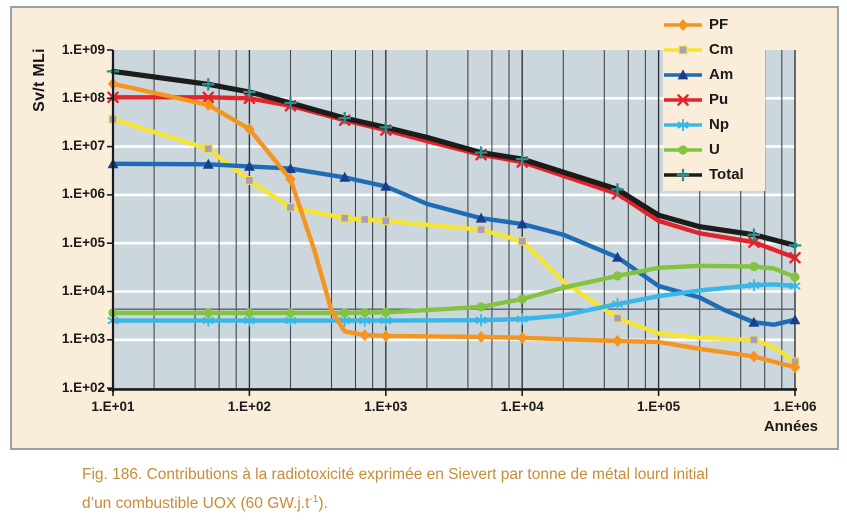  I want to click on y-tick-label: 1.E+03, so click(83, 339).